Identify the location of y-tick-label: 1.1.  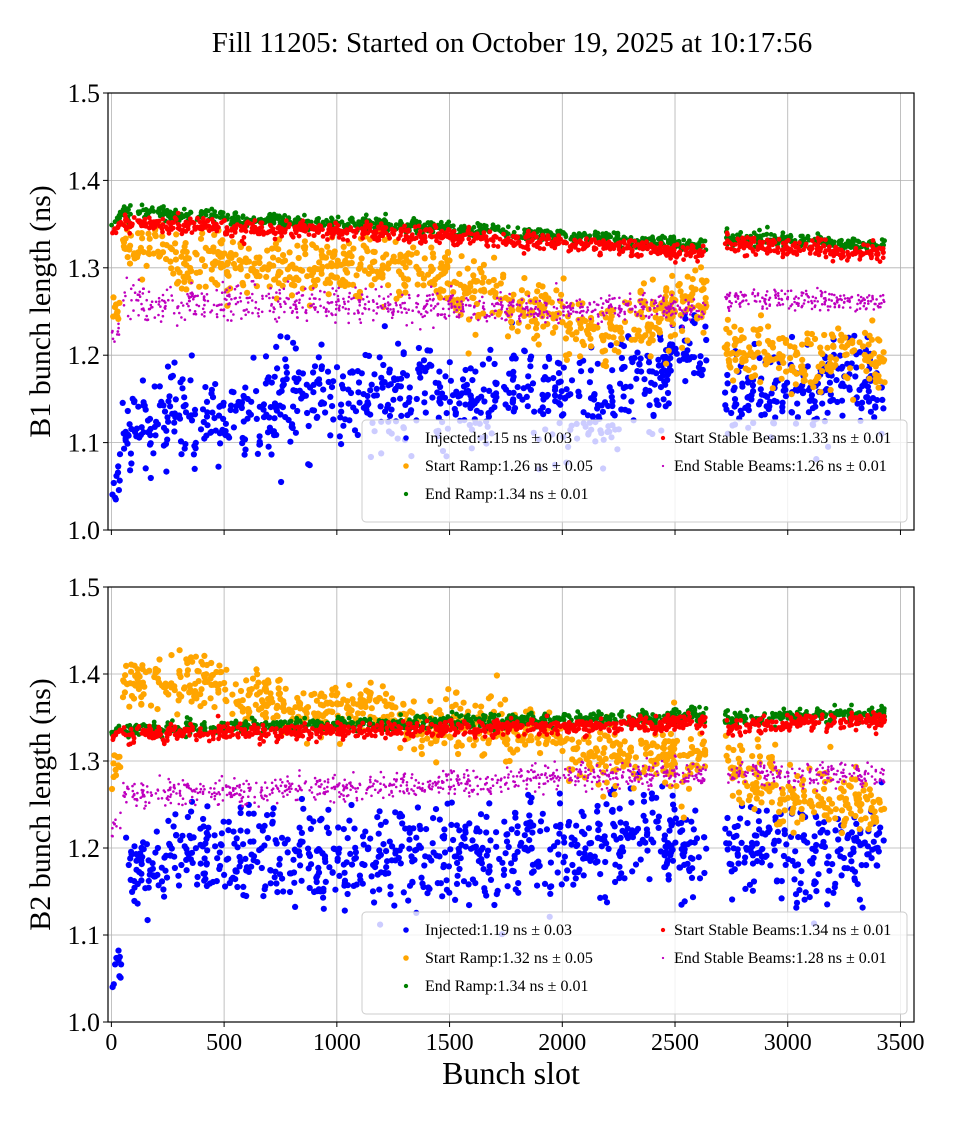
(84, 935).